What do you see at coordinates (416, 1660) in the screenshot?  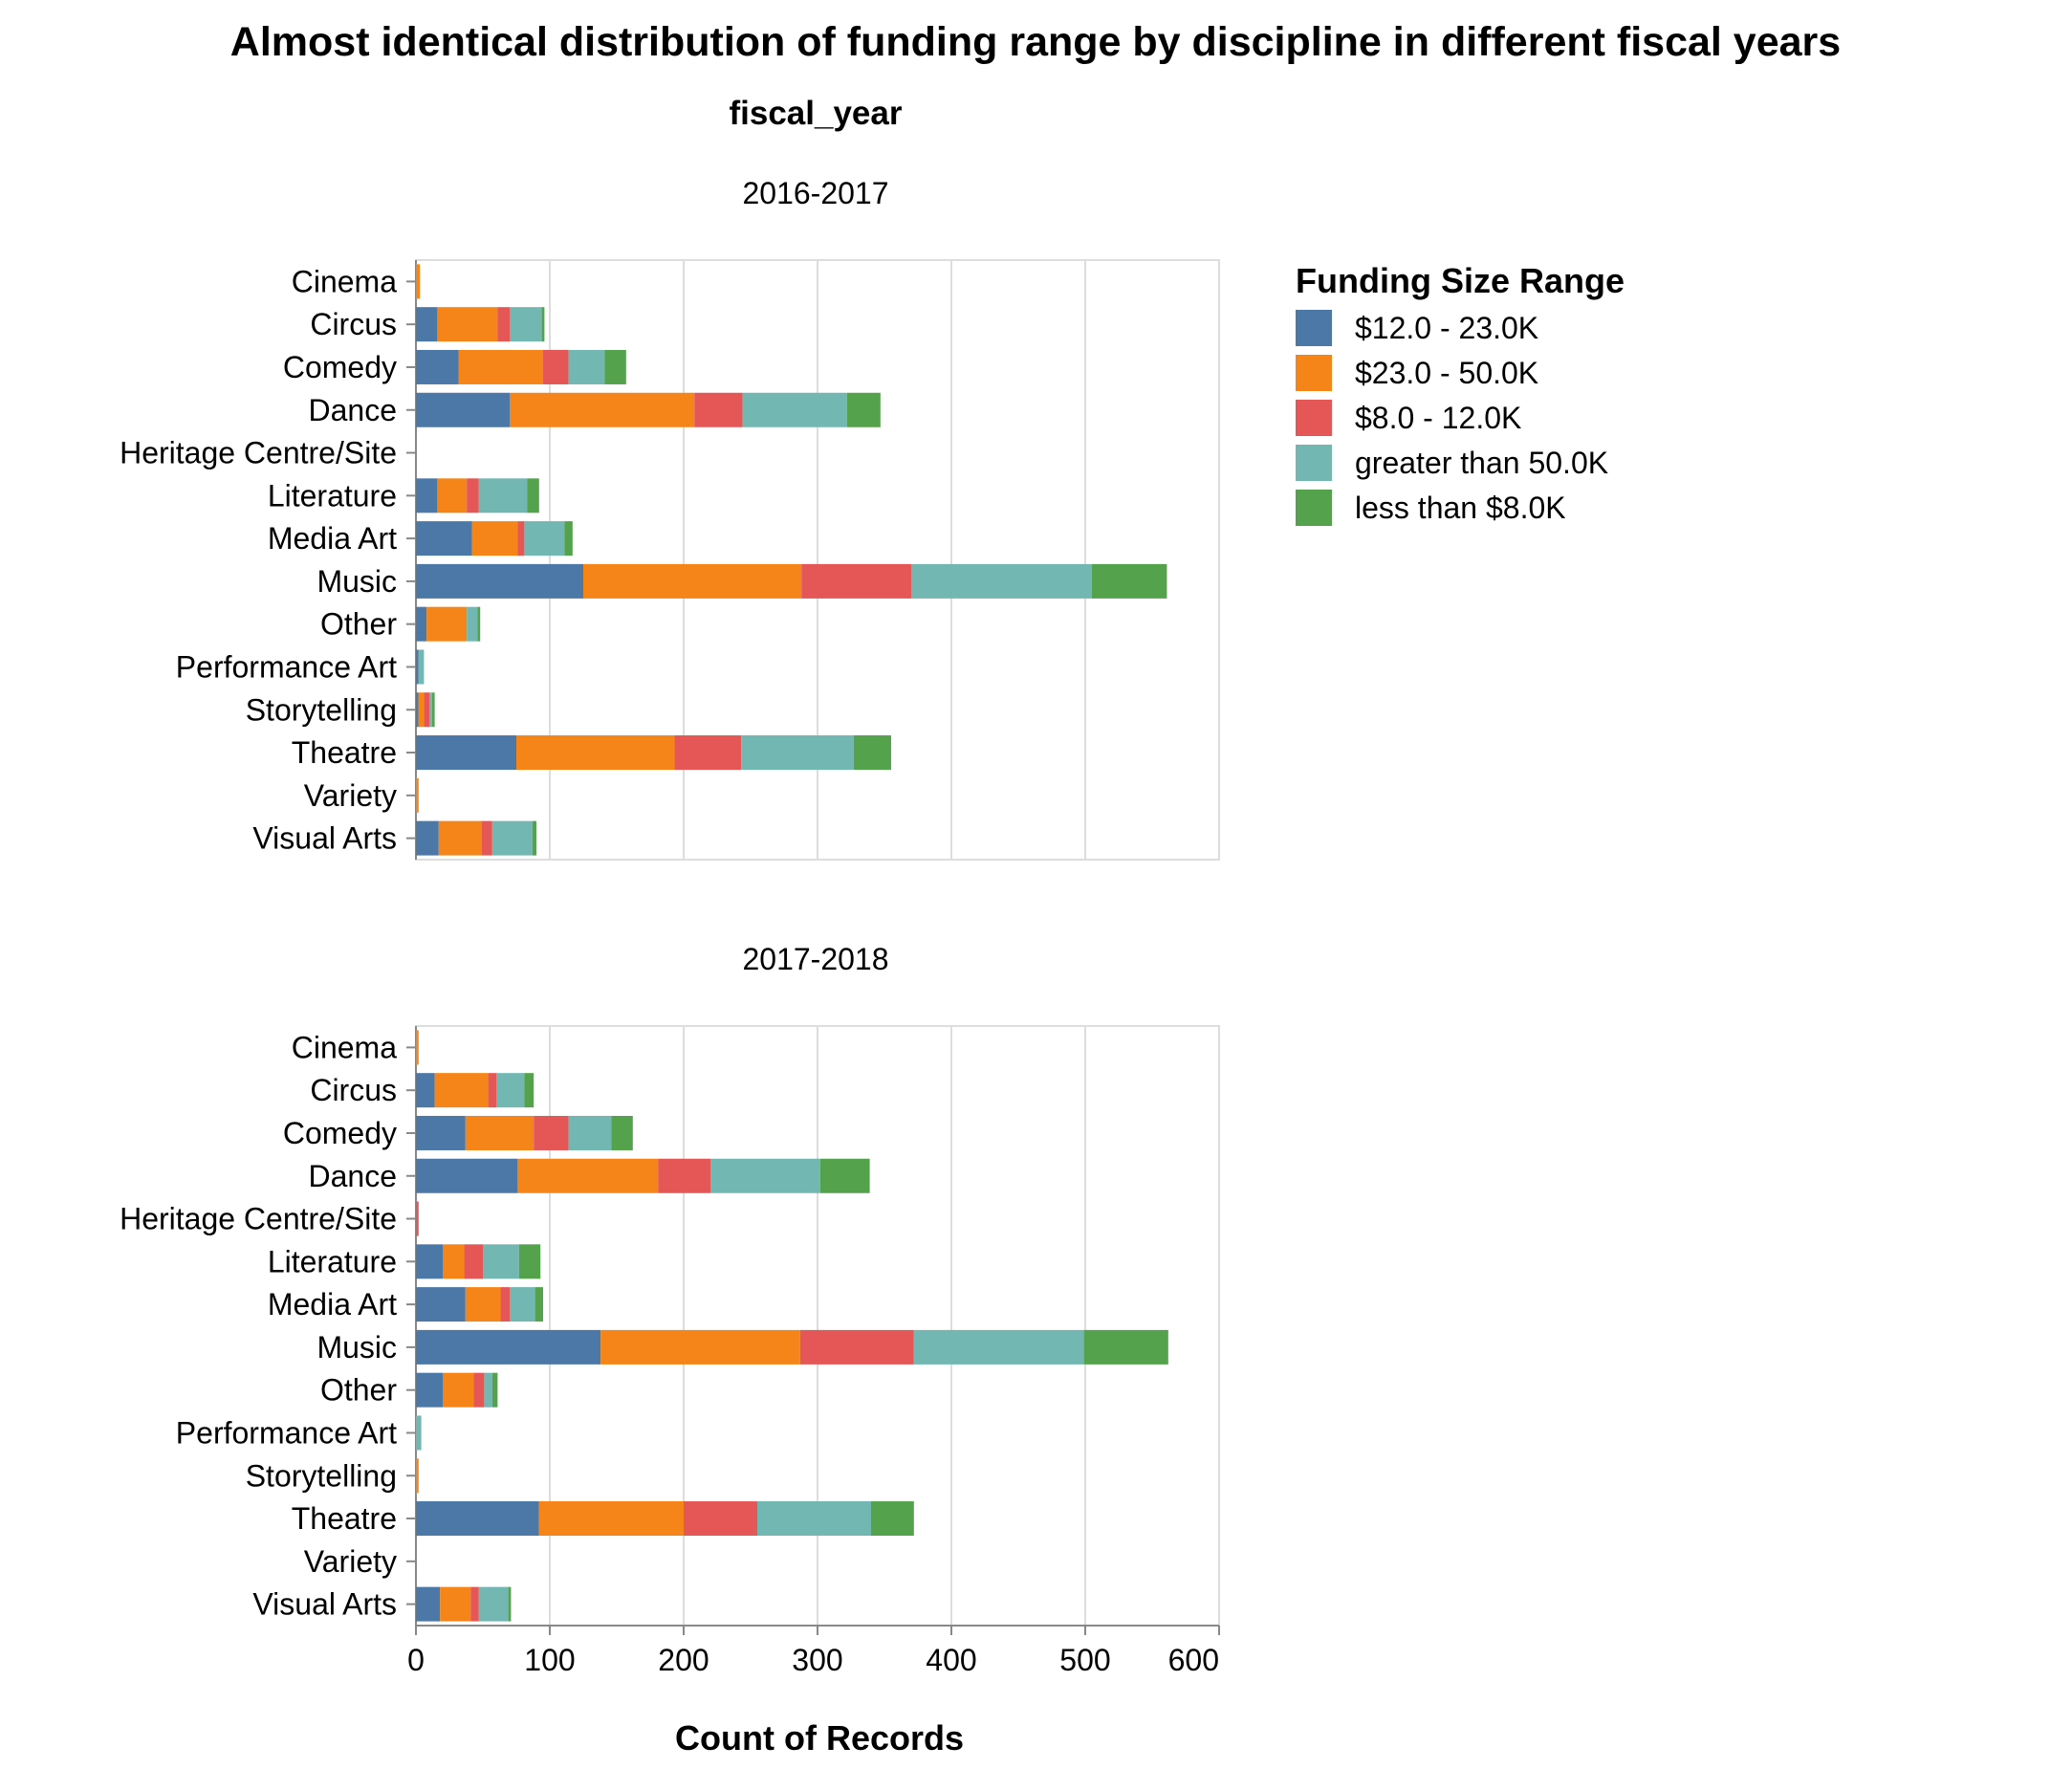 I see `x-tick-label: 0` at bounding box center [416, 1660].